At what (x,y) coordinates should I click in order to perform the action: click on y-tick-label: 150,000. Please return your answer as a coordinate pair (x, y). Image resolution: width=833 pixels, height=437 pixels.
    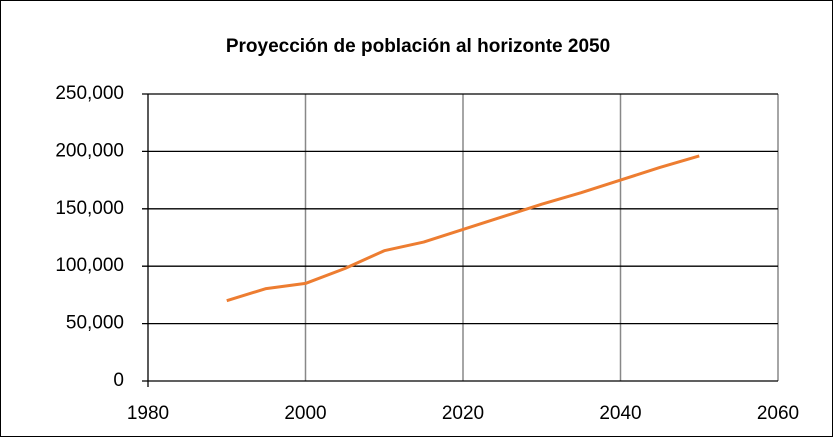
    Looking at the image, I should click on (89, 208).